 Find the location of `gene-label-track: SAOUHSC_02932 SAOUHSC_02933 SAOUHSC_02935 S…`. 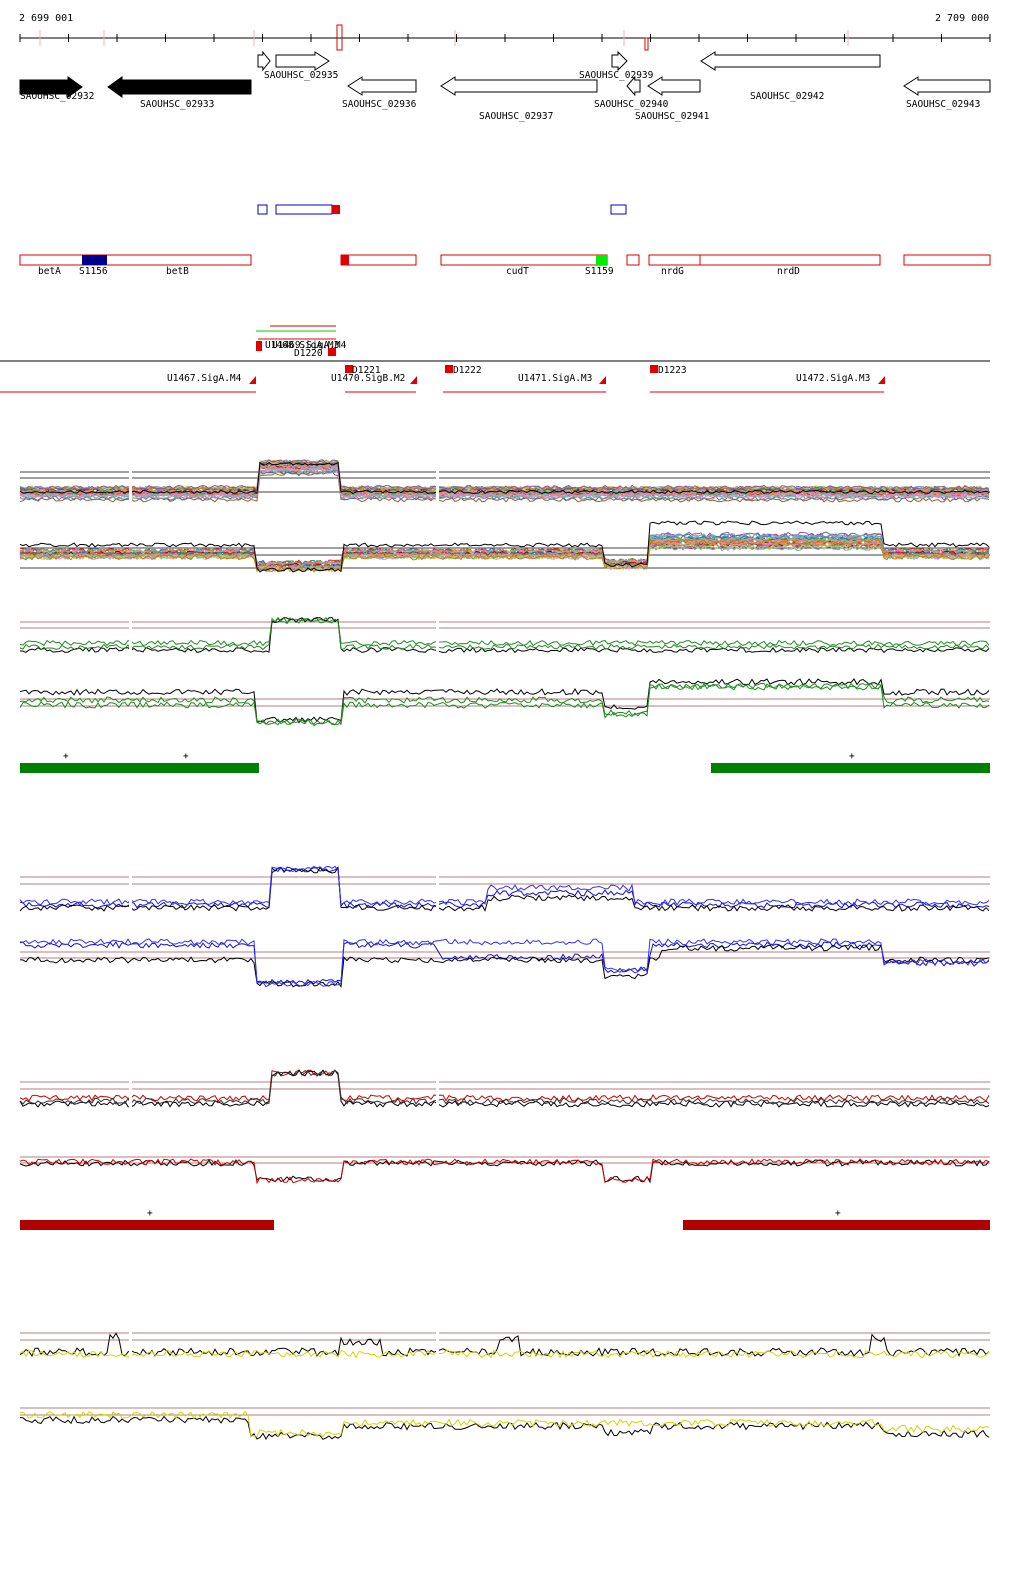

gene-label-track: SAOUHSC_02932 SAOUHSC_02933 SAOUHSC_02935 S… is located at coordinates (500, 96).